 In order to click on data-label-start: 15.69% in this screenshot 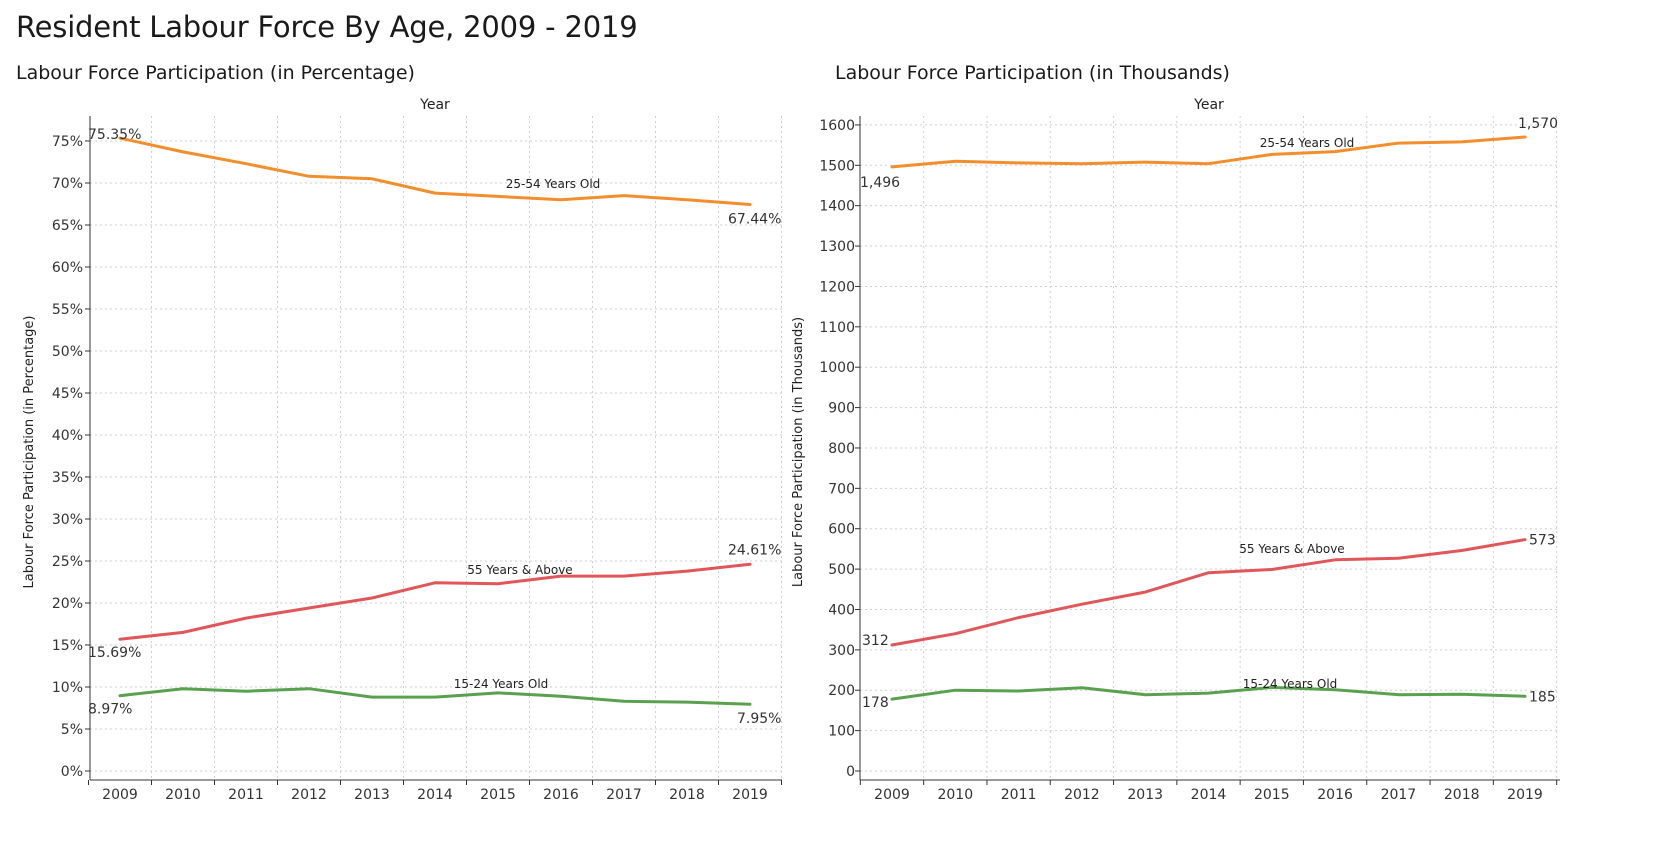, I will do `click(114, 653)`.